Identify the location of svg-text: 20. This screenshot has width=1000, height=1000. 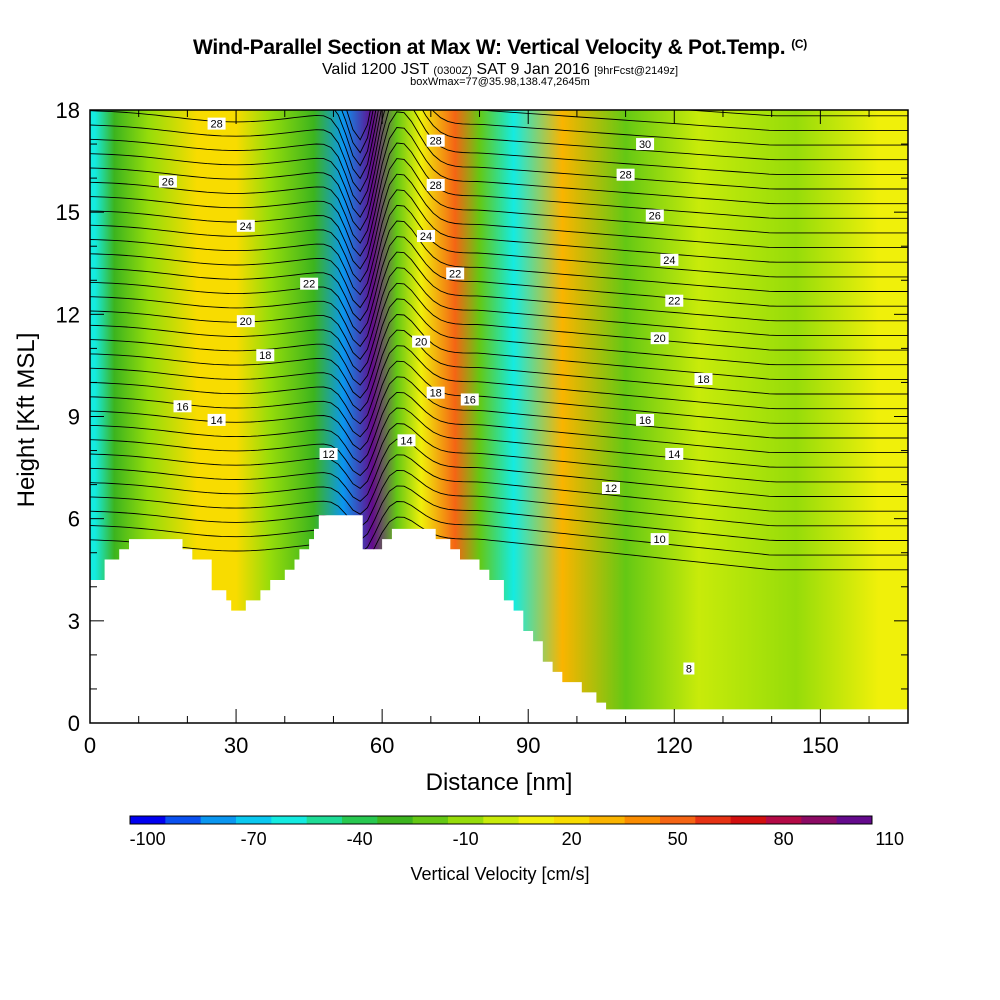
(421, 343).